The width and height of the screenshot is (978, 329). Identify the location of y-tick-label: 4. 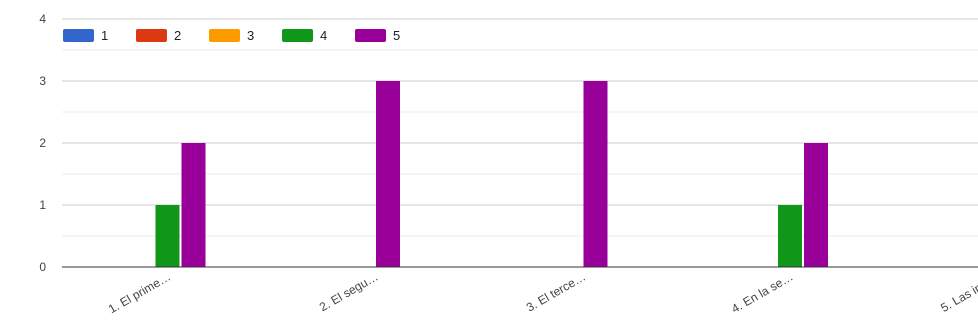
(42, 19).